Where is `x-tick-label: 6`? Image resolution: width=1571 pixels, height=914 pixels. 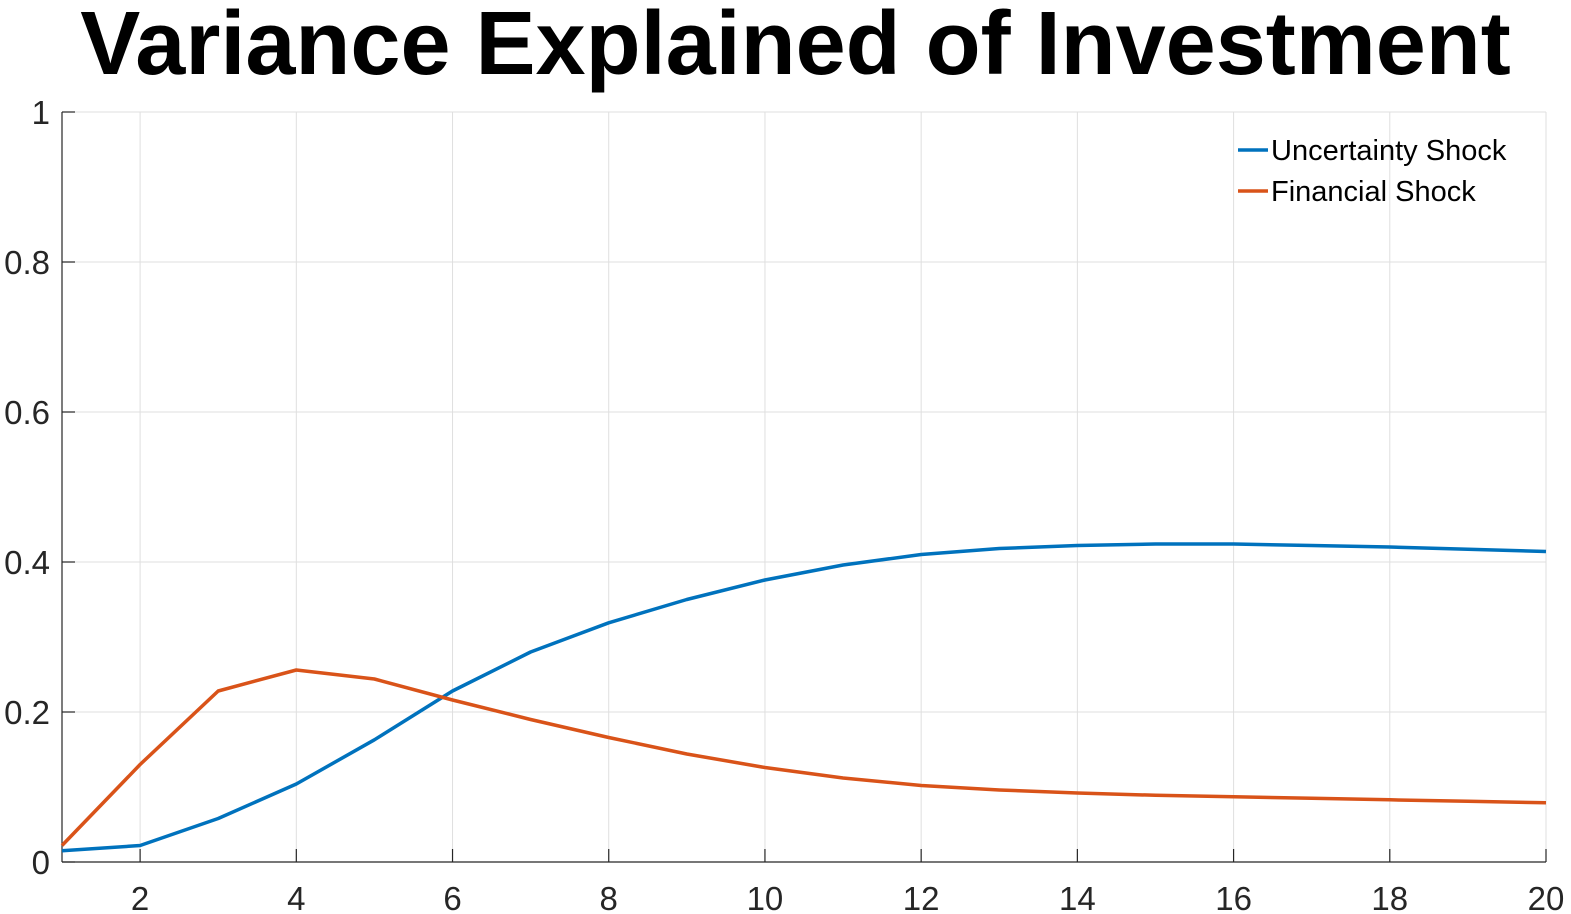
x-tick-label: 6 is located at coordinates (452, 897).